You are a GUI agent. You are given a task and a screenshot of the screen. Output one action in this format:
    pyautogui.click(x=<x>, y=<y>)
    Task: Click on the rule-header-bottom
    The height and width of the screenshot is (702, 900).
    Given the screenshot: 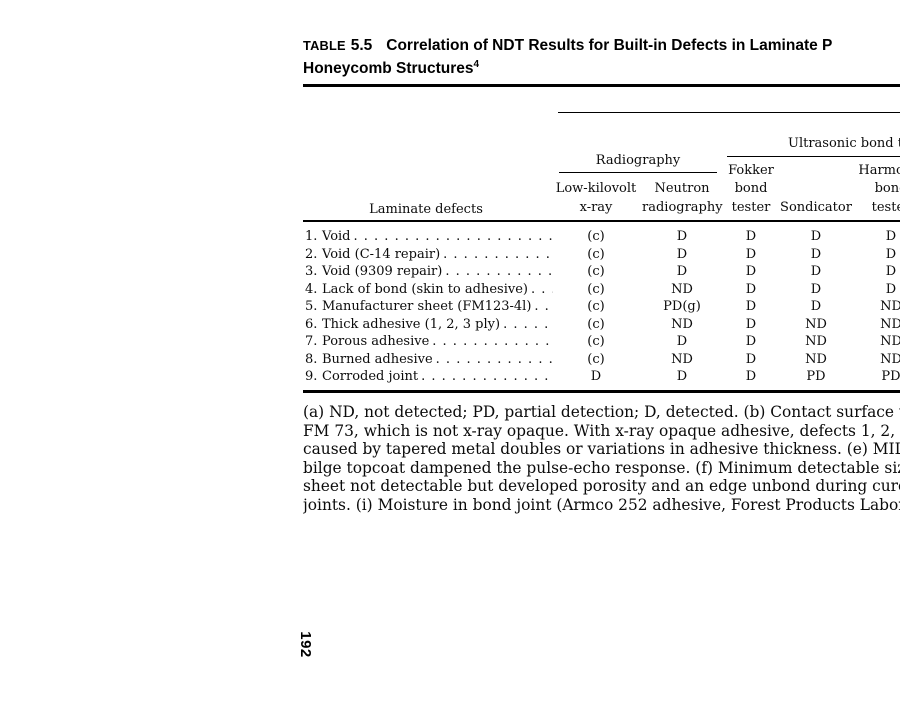 What is the action you would take?
    pyautogui.click(x=601, y=221)
    